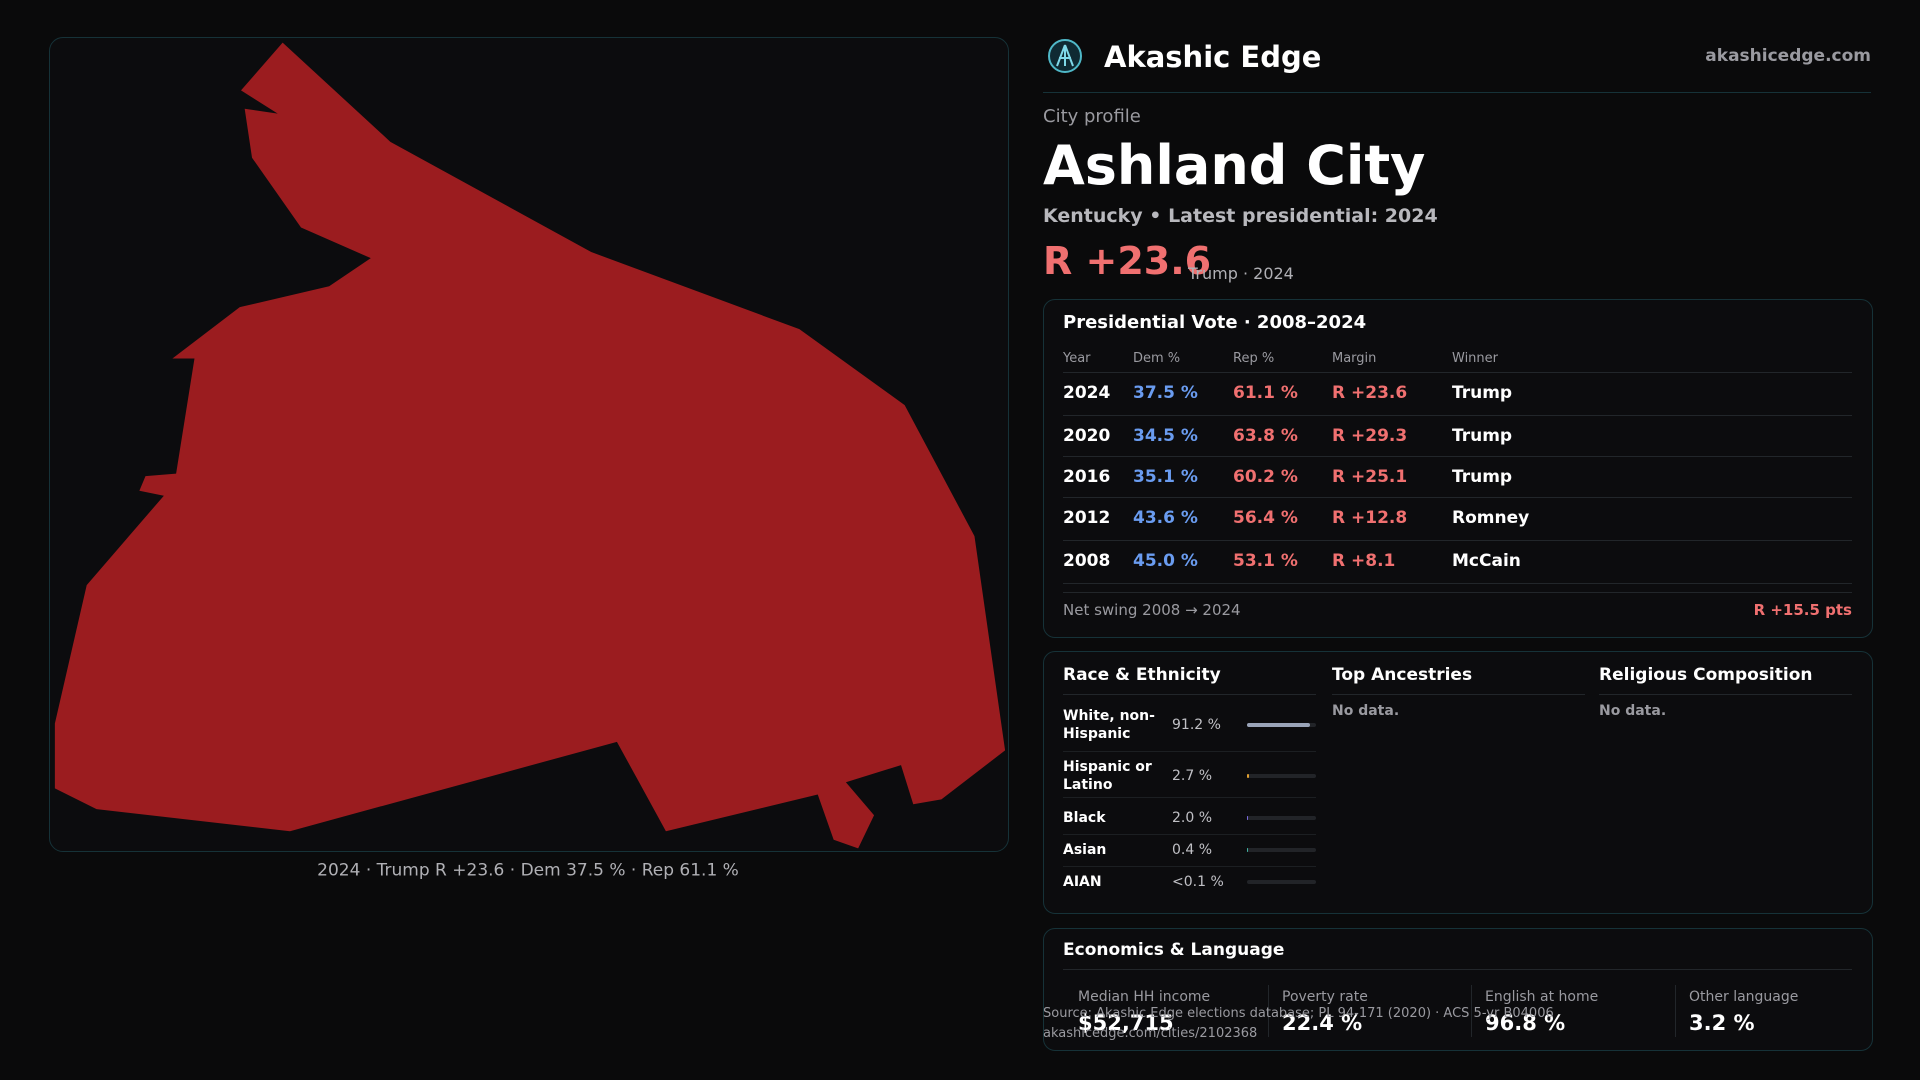 The image size is (1920, 1080). What do you see at coordinates (1265, 477) in the screenshot?
I see `cell: 60.2 %` at bounding box center [1265, 477].